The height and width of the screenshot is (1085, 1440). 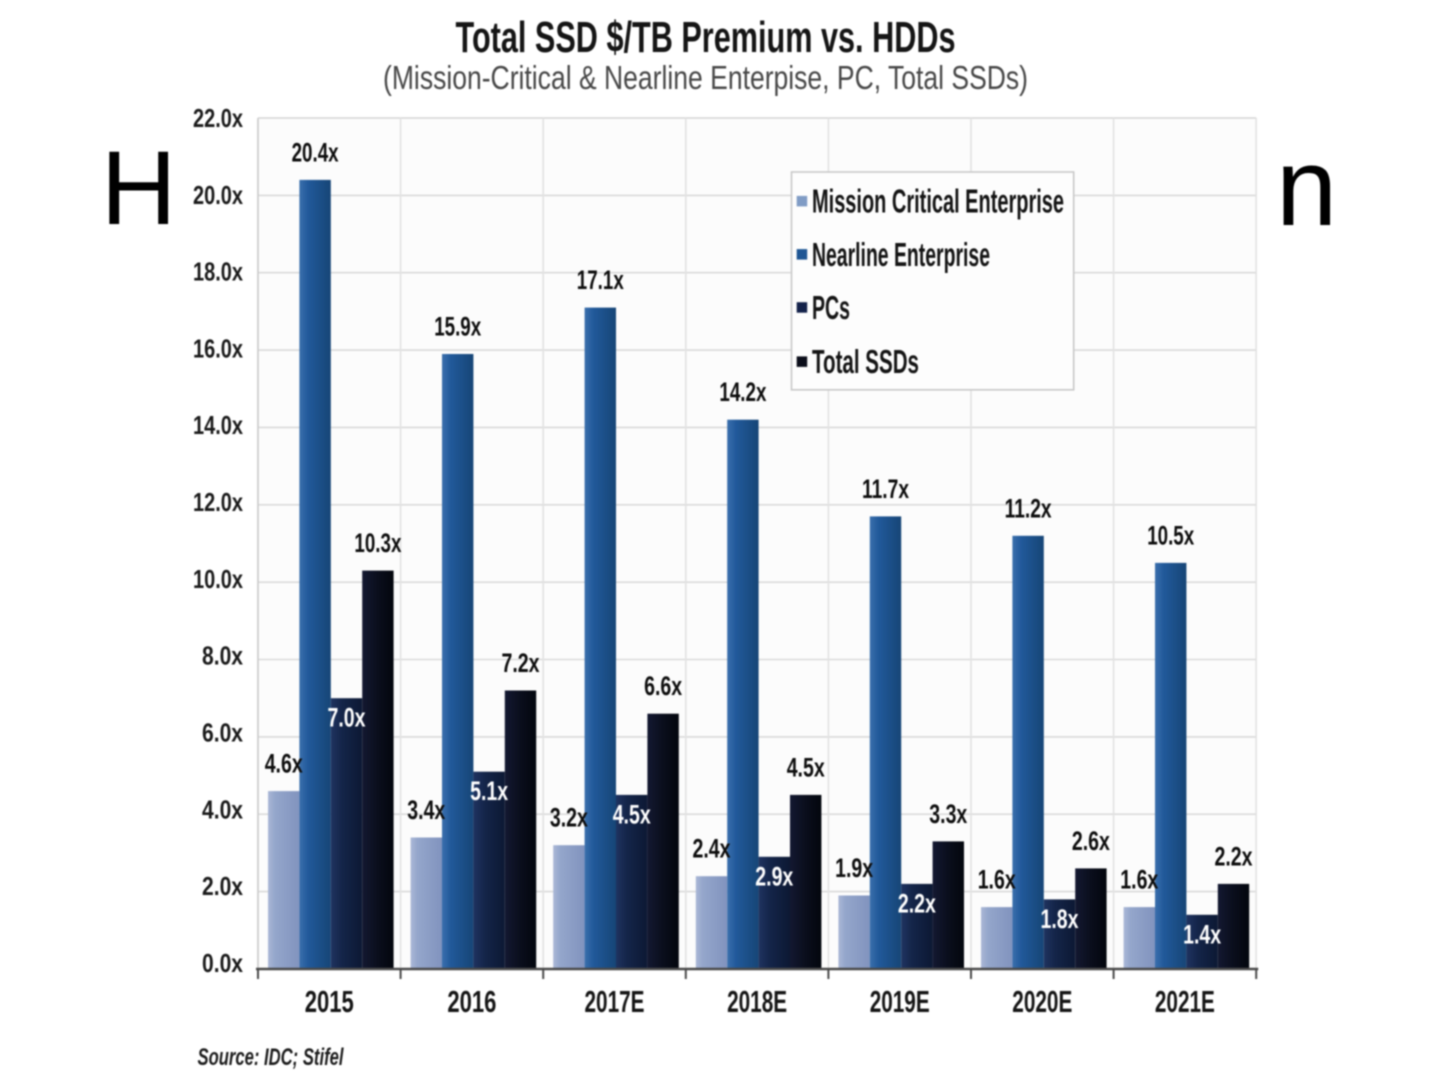 What do you see at coordinates (426, 810) in the screenshot?
I see `svg-text: 3.4x` at bounding box center [426, 810].